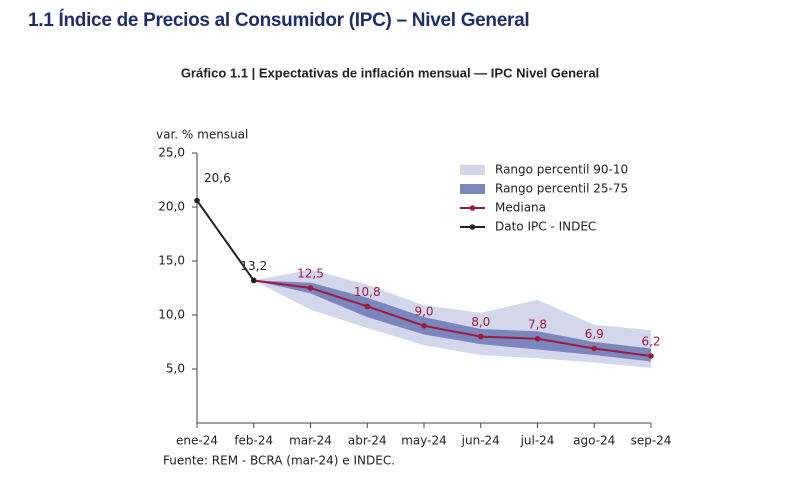 The image size is (800, 484). What do you see at coordinates (171, 315) in the screenshot?
I see `y-tick-label: 10,0` at bounding box center [171, 315].